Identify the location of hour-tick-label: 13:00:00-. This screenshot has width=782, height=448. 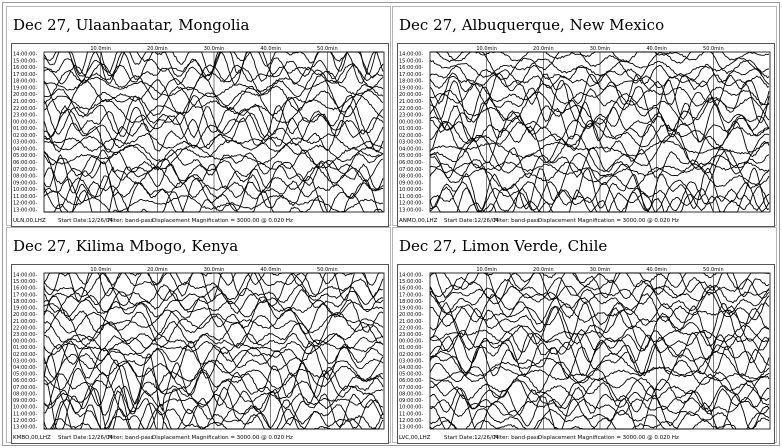
(411, 428).